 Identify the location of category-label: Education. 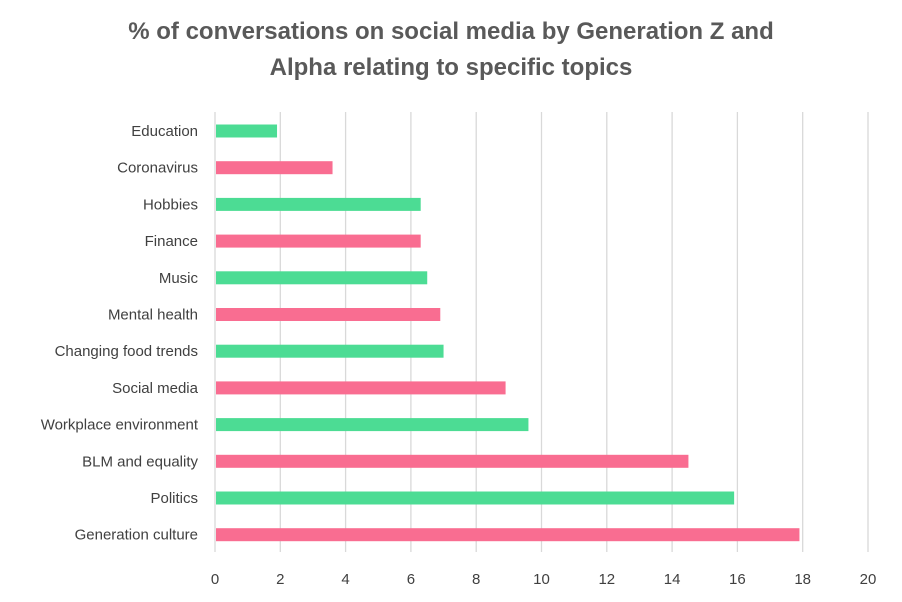
(164, 131).